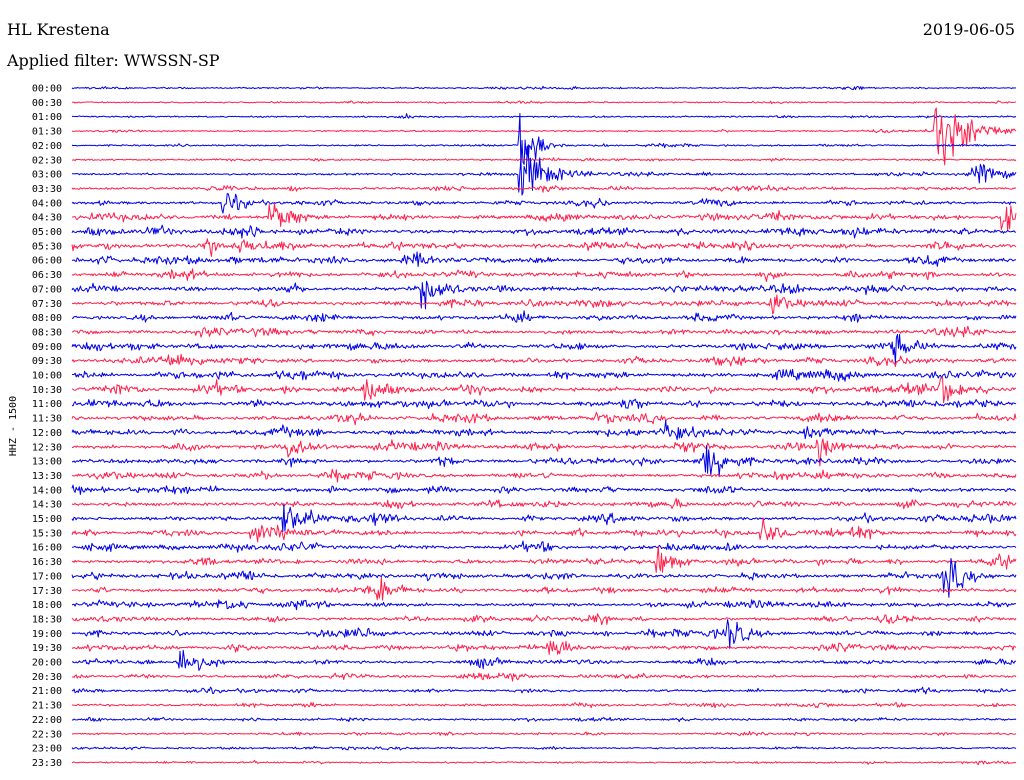 Image resolution: width=1024 pixels, height=780 pixels. Describe the element at coordinates (47, 175) in the screenshot. I see `tick-label-0300: 03:00` at that location.